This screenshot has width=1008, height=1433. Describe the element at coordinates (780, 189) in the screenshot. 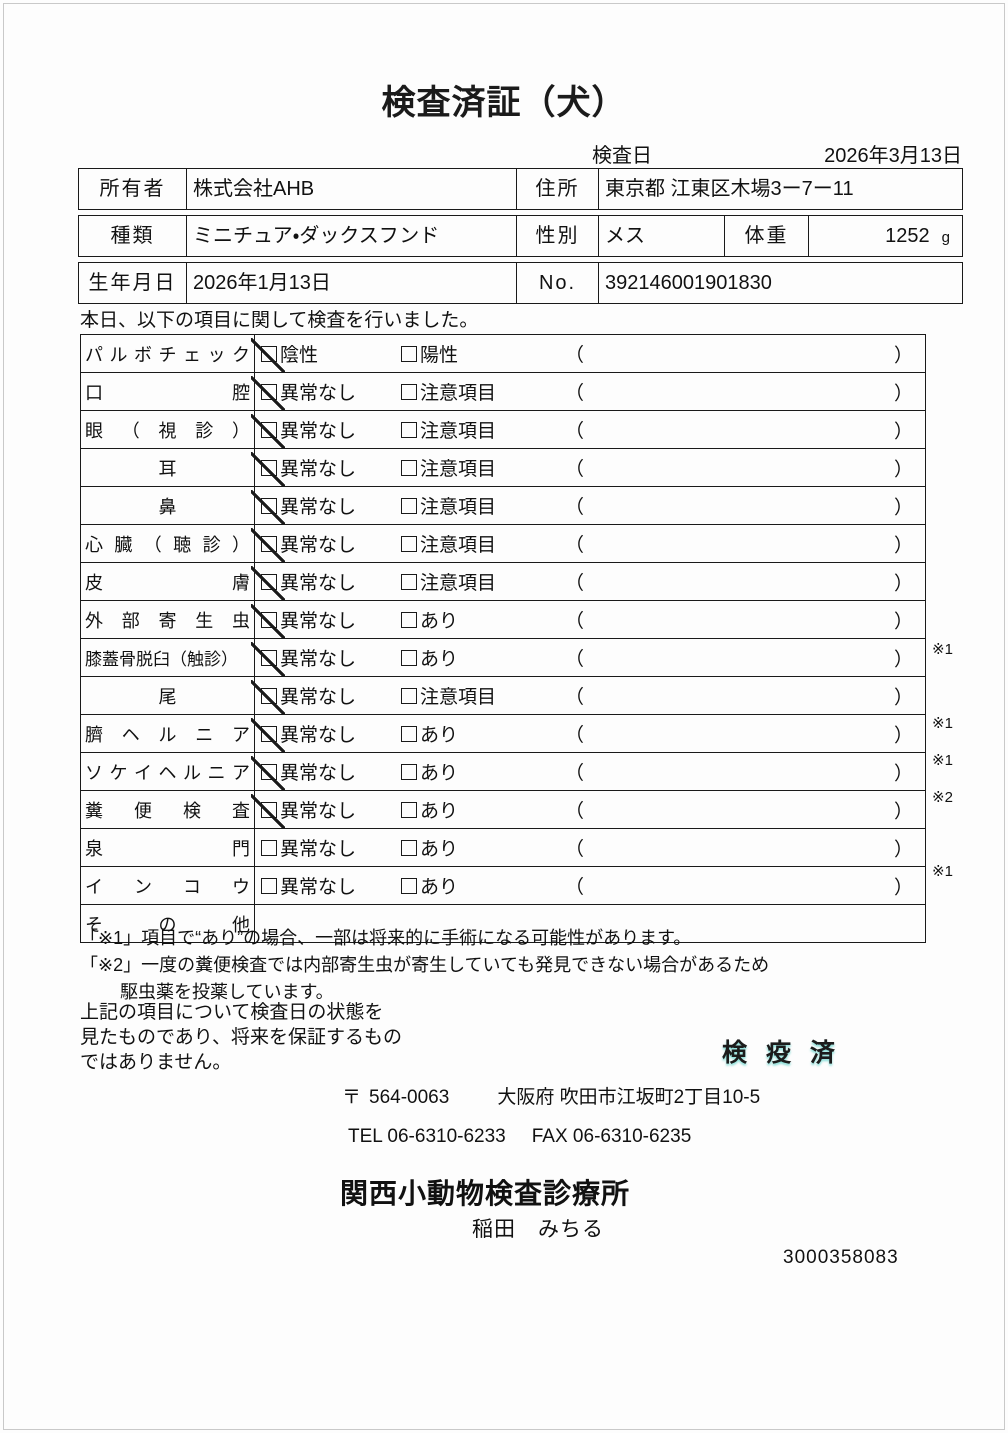

I see `address-value: 東京都 江東区木場3ー7ー11` at that location.